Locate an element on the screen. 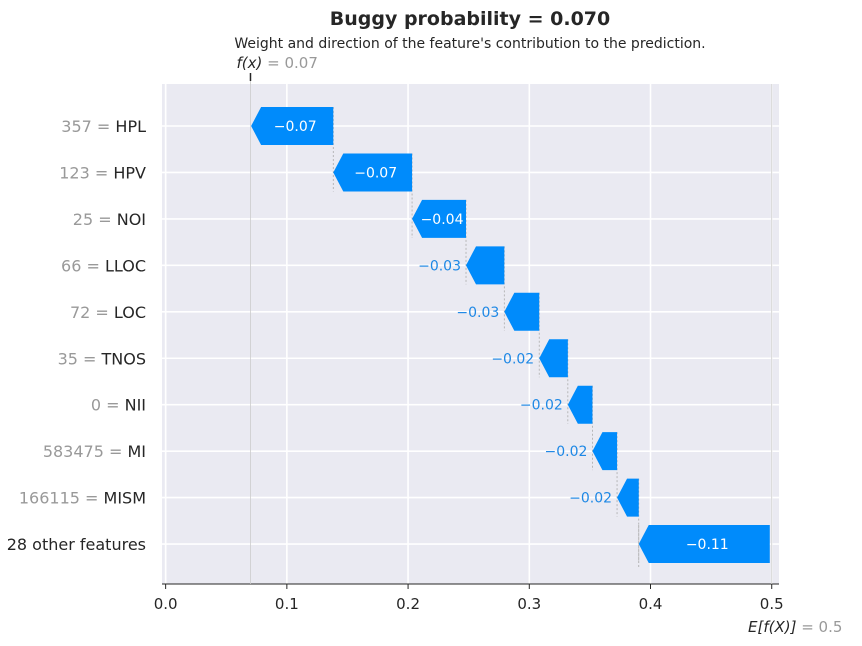 This screenshot has width=862, height=646. y-label-mism: 166115 = MISM is located at coordinates (82, 498).